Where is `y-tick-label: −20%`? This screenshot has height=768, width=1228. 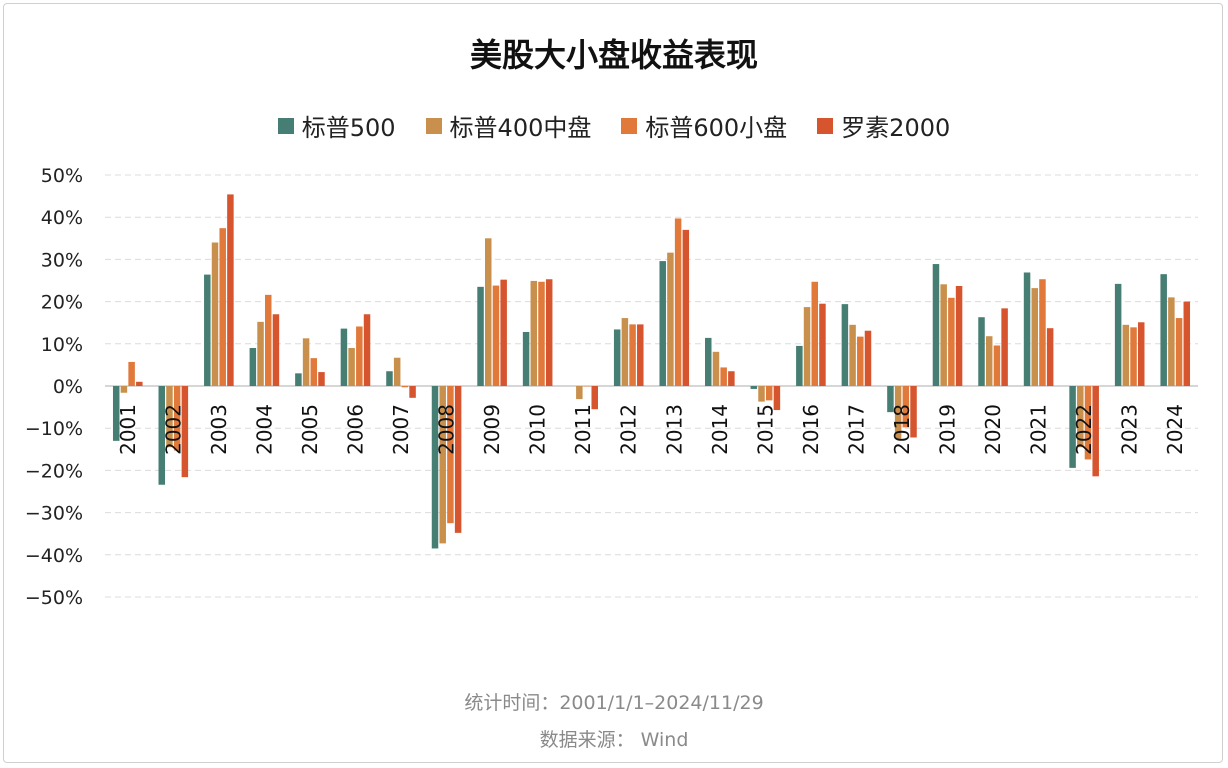
y-tick-label: −20% is located at coordinates (54, 471).